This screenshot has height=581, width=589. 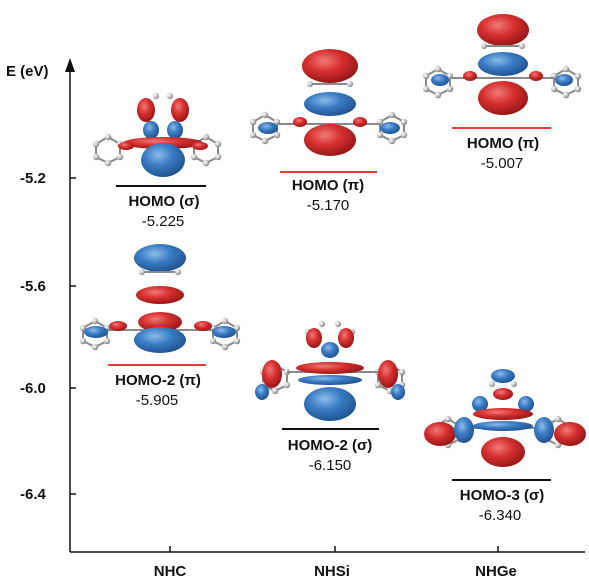 I want to click on category-nhc: NHC, so click(x=170, y=571).